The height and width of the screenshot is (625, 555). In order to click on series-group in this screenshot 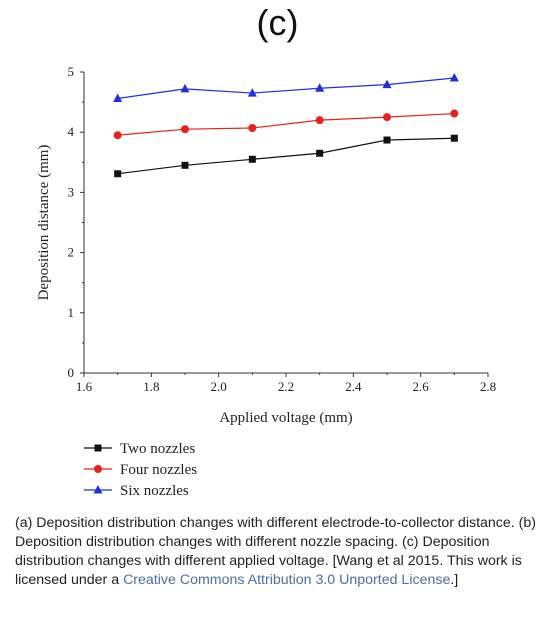, I will do `click(286, 125)`.